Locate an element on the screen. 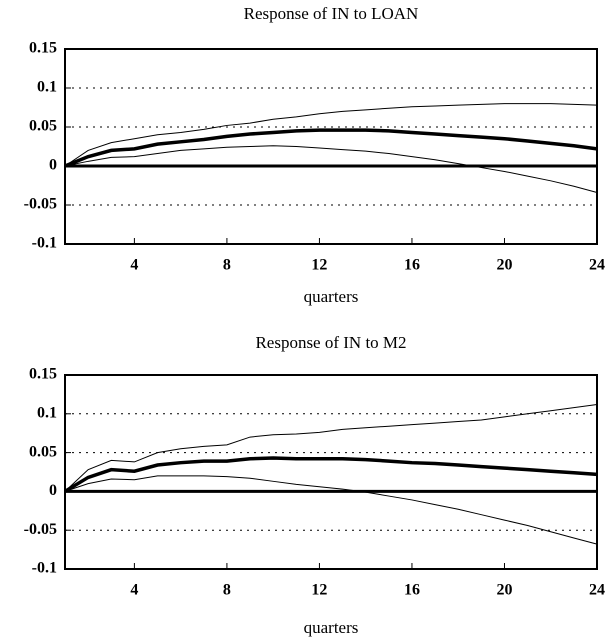 The width and height of the screenshot is (607, 639). chart-title: Response of IN to LOAN is located at coordinates (331, 13).